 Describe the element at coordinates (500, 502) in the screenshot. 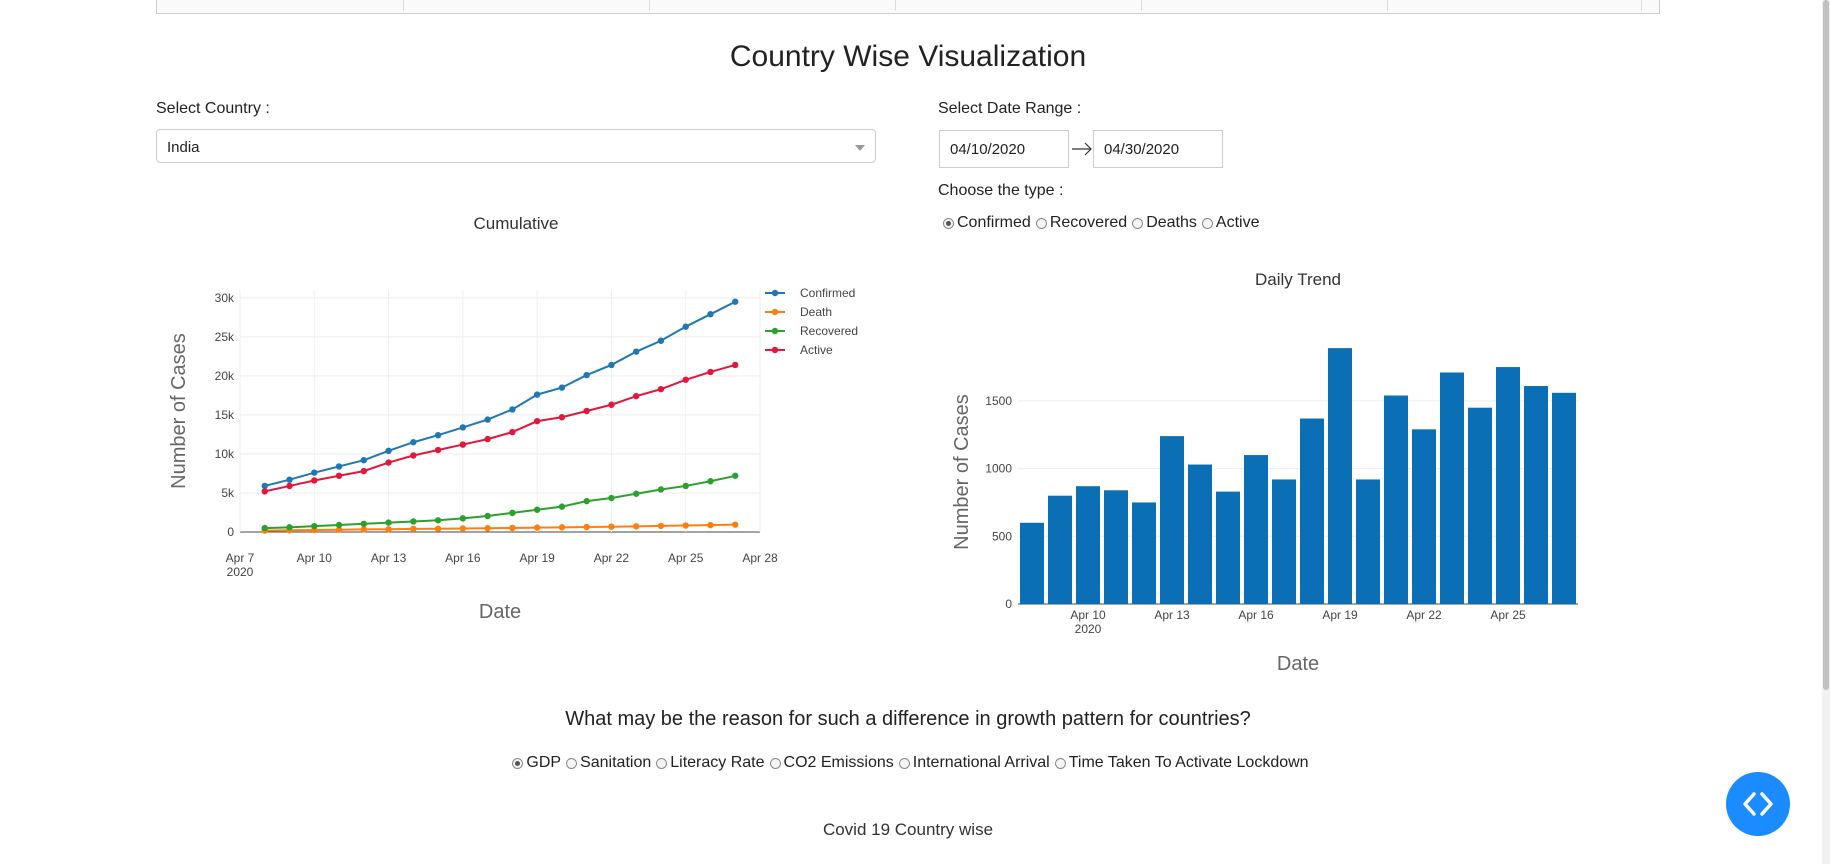

I see `series-line-recovered` at that location.